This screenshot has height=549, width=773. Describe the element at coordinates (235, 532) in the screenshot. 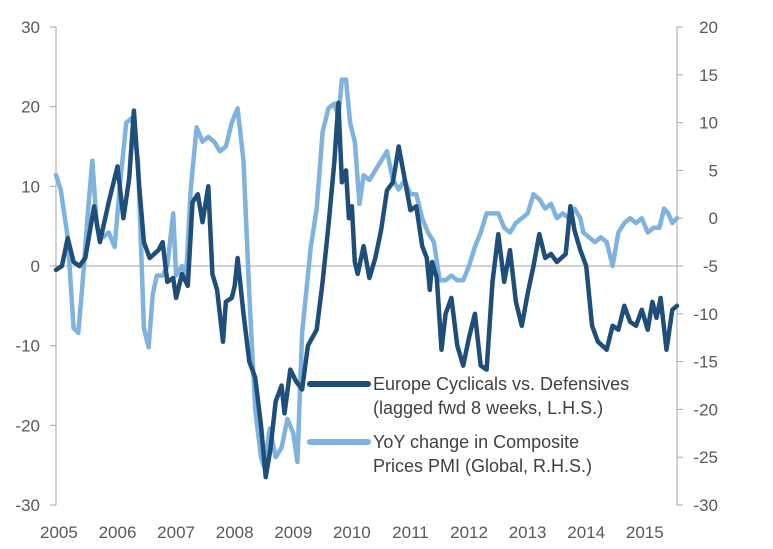

I see `x-tick-label: 2008` at that location.